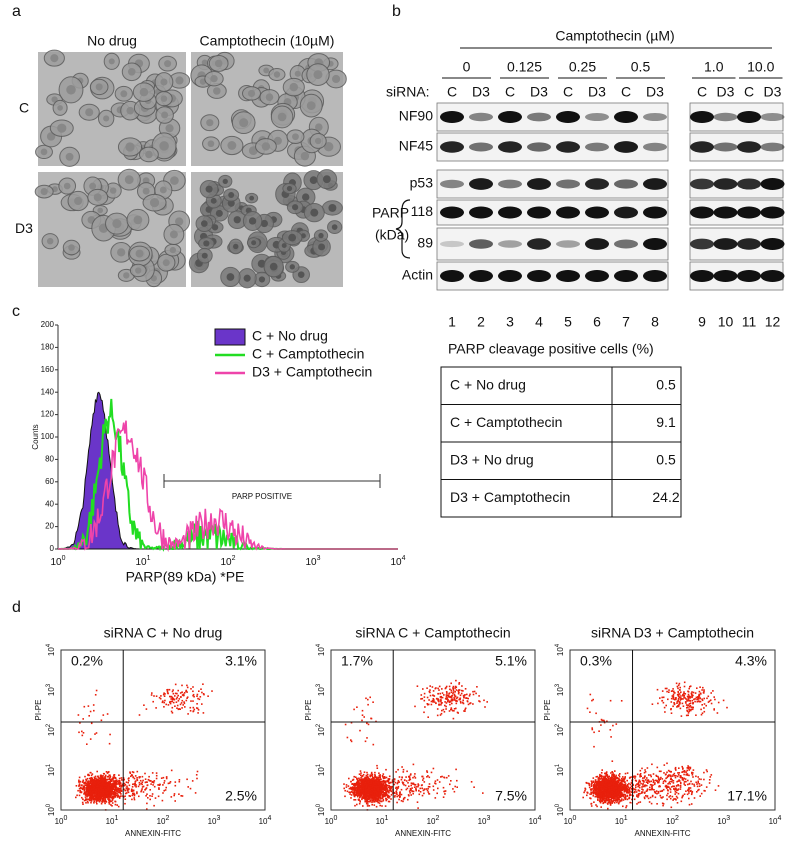  Describe the element at coordinates (773, 92) in the screenshot. I see `sirna-lane-label: D3` at that location.